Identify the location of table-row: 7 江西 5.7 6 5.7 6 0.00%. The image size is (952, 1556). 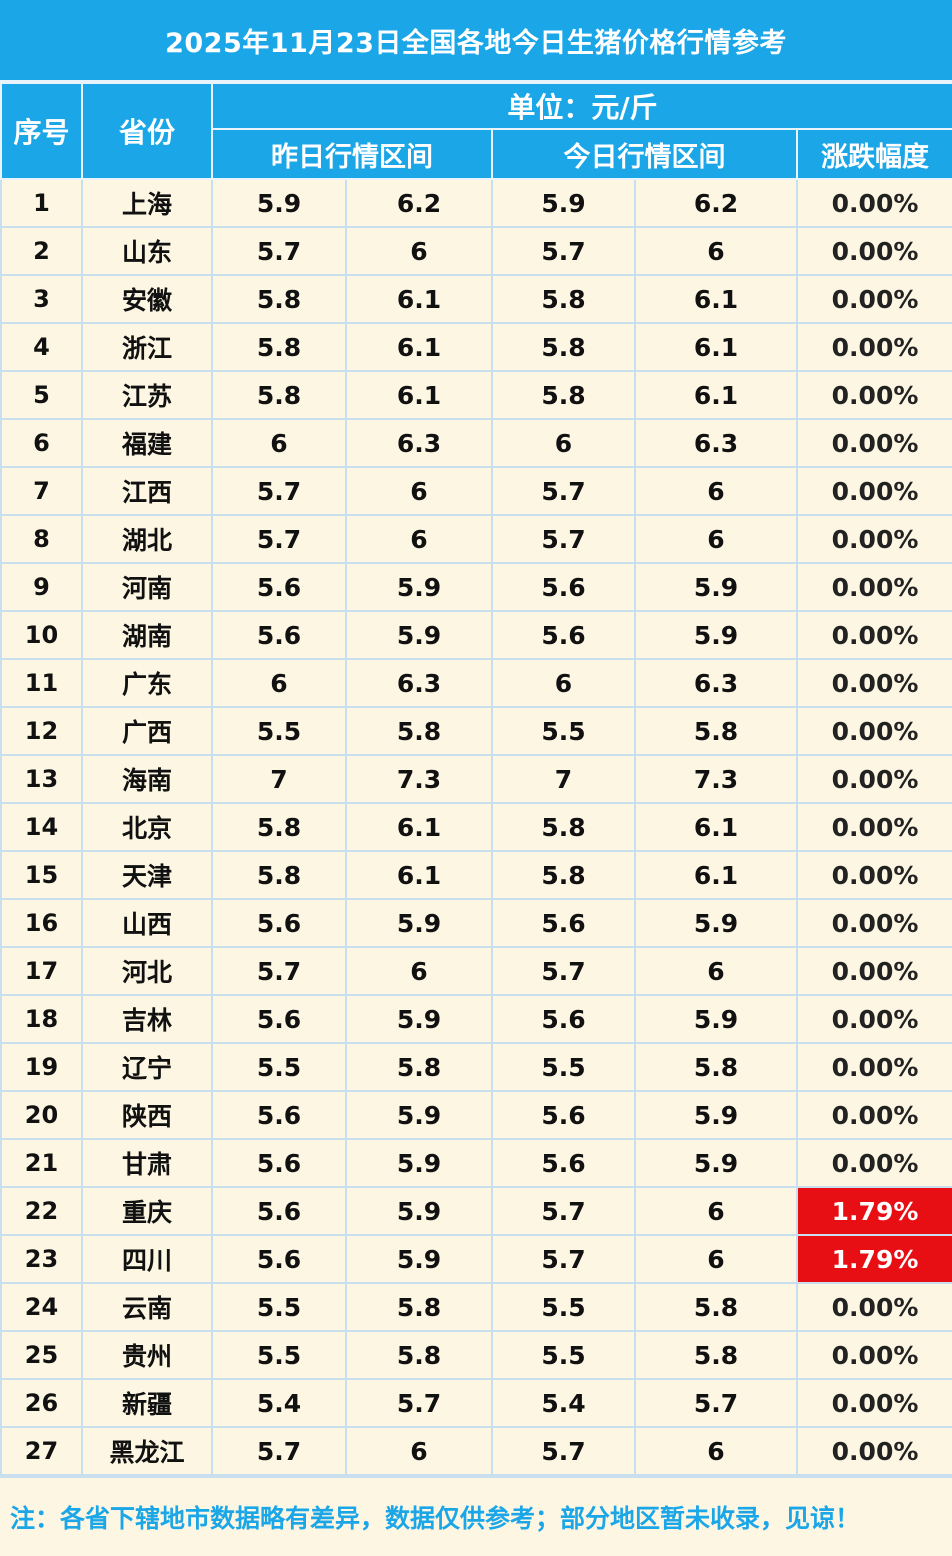
(476, 491).